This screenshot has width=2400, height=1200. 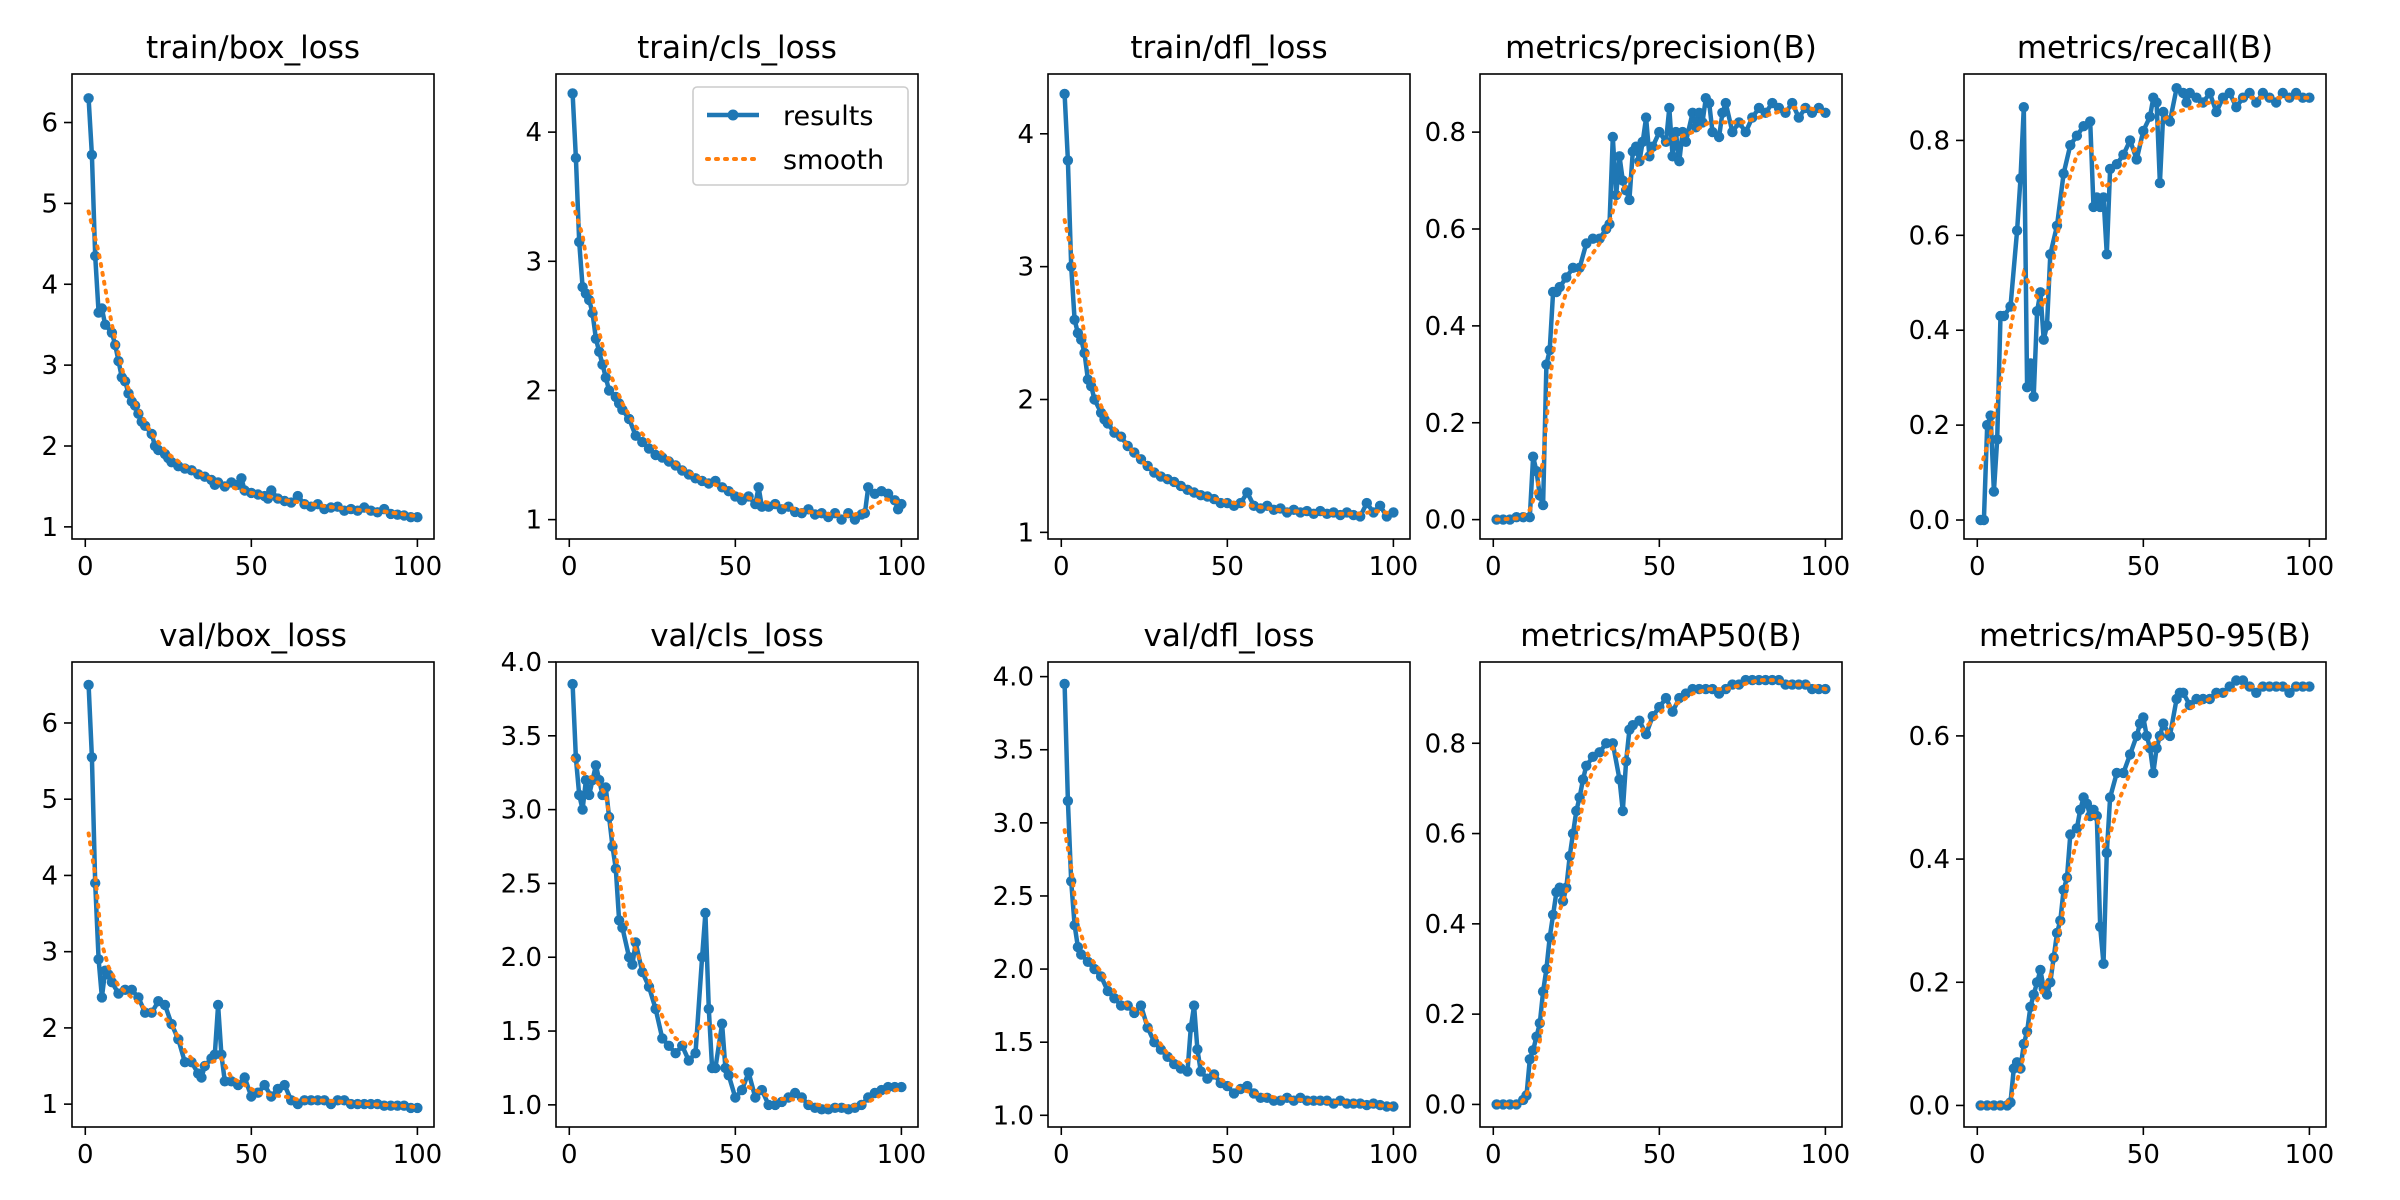 What do you see at coordinates (253, 896) in the screenshot?
I see `plot-area` at bounding box center [253, 896].